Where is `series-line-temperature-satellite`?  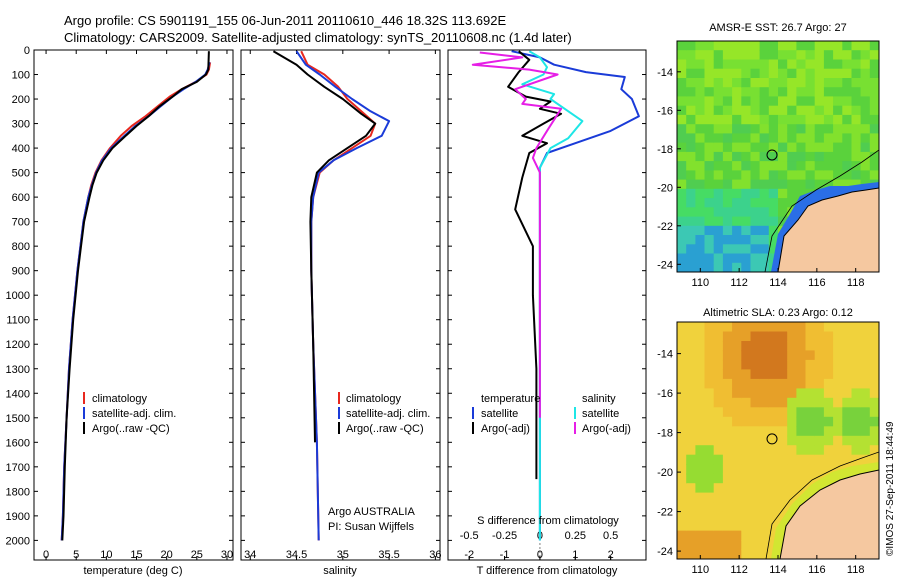 series-line-temperature-satellite is located at coordinates (575, 295).